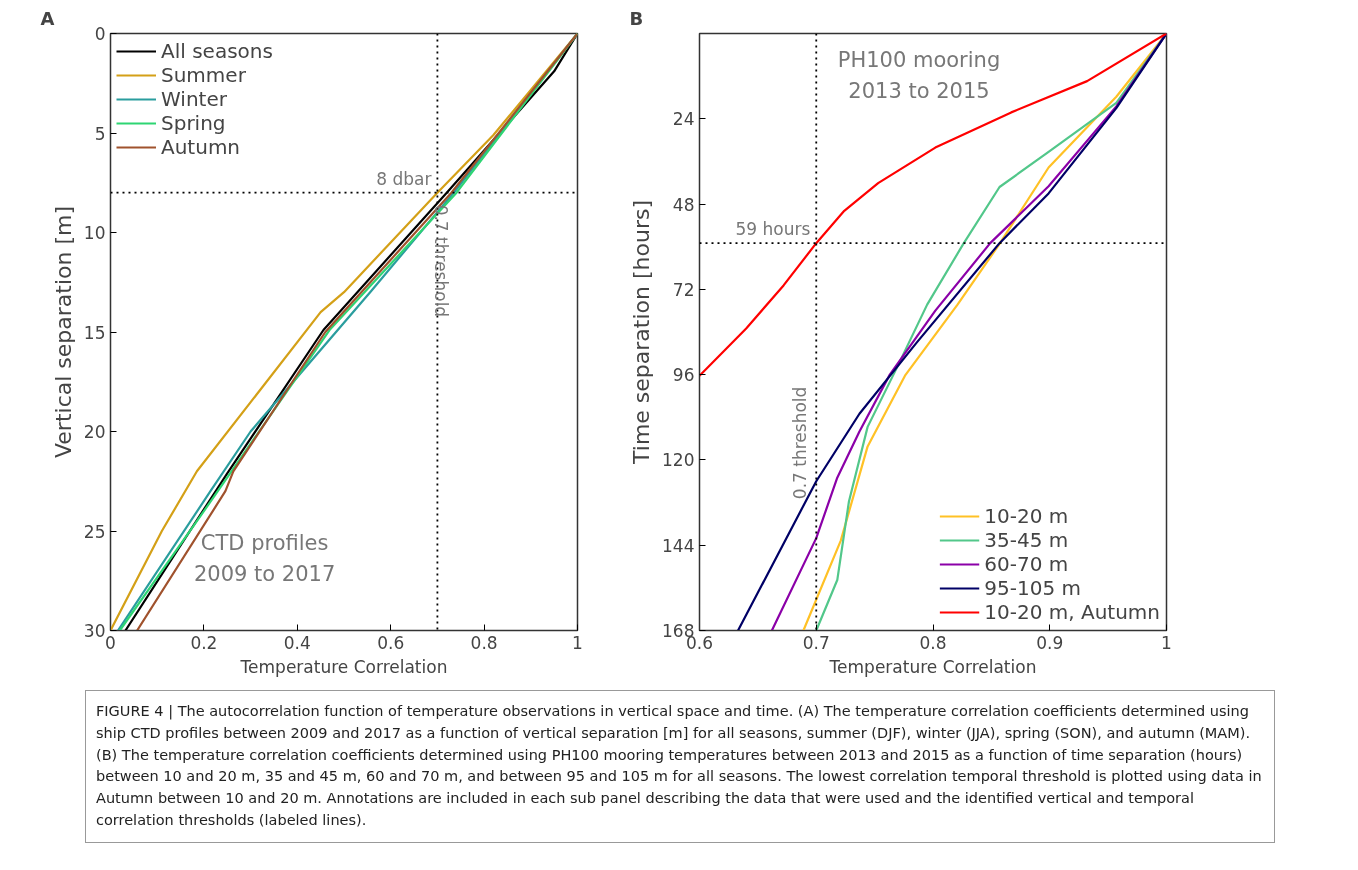  What do you see at coordinates (1026, 516) in the screenshot?
I see `legend-label: 10-20 m` at bounding box center [1026, 516].